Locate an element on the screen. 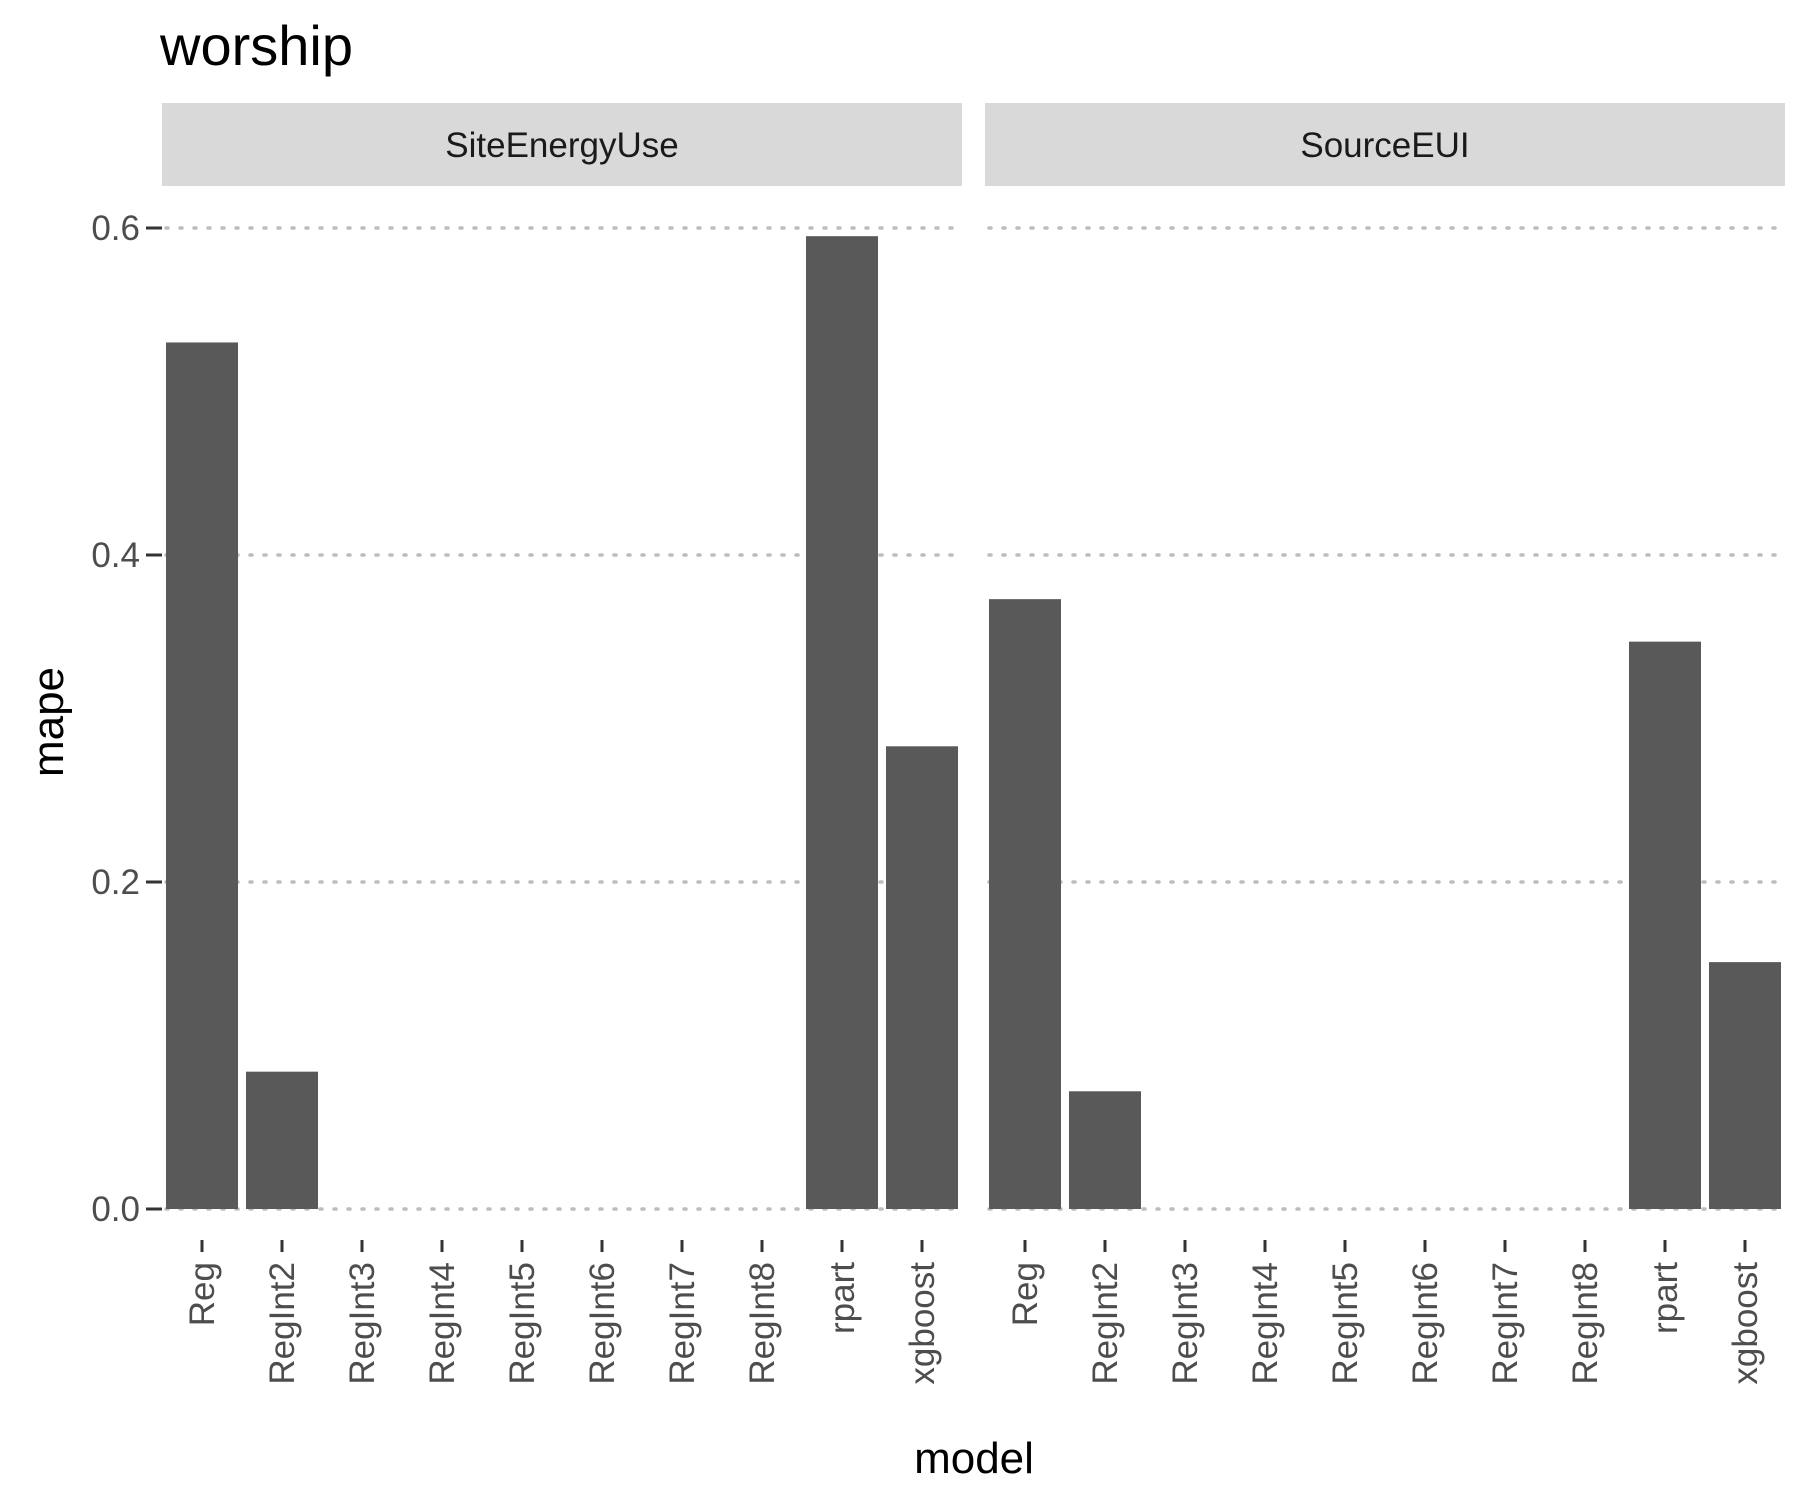 Image resolution: width=1800 pixels, height=1500 pixels. x-tick-label-p2-2: RegInt3 is located at coordinates (1185, 1323).